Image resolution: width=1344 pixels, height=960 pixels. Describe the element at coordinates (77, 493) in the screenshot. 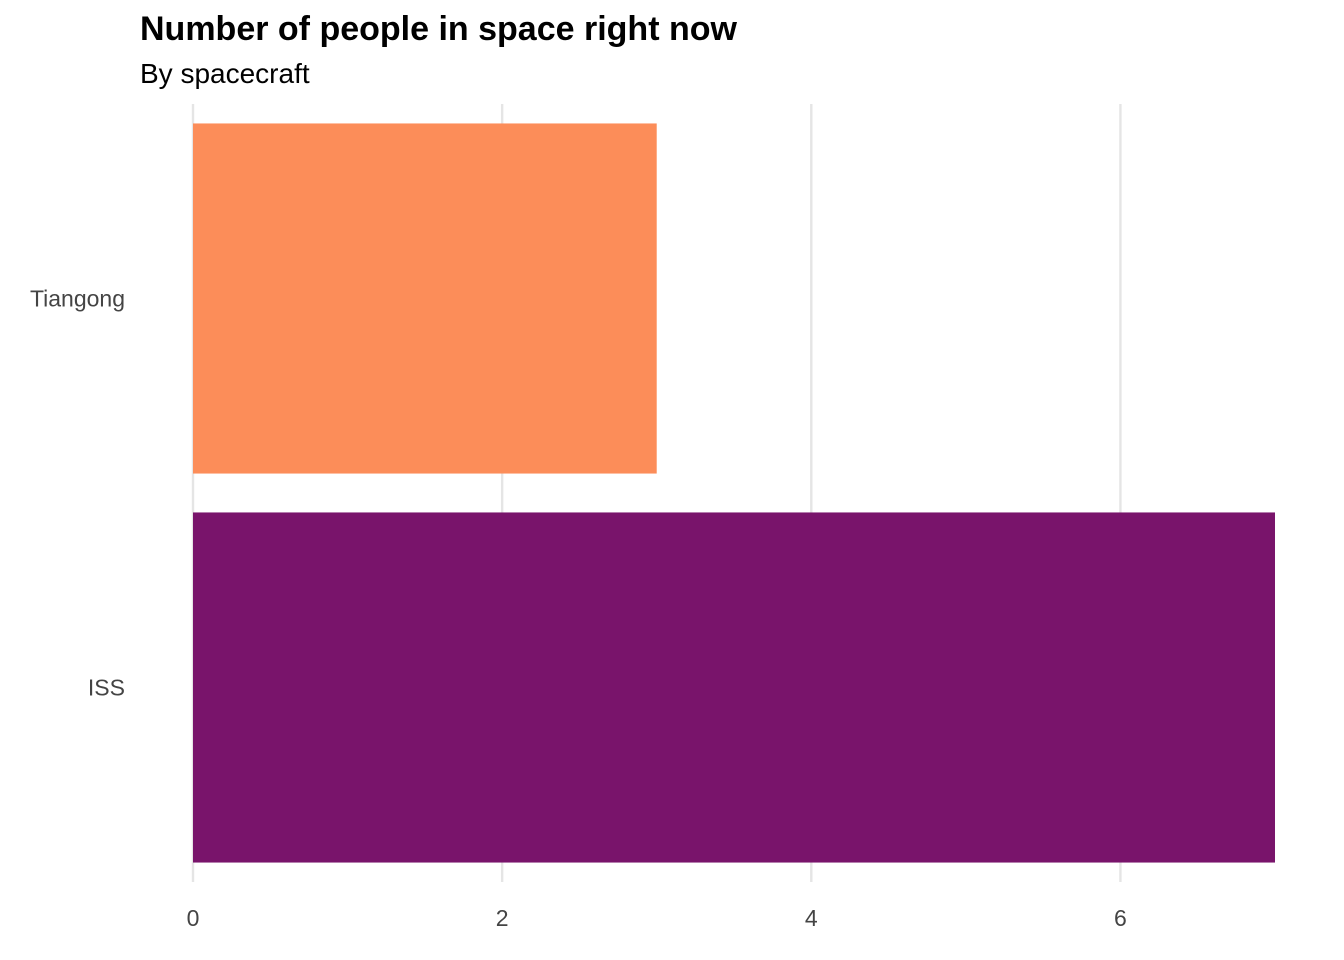

I see `y-axis: Tiangong ISS` at that location.